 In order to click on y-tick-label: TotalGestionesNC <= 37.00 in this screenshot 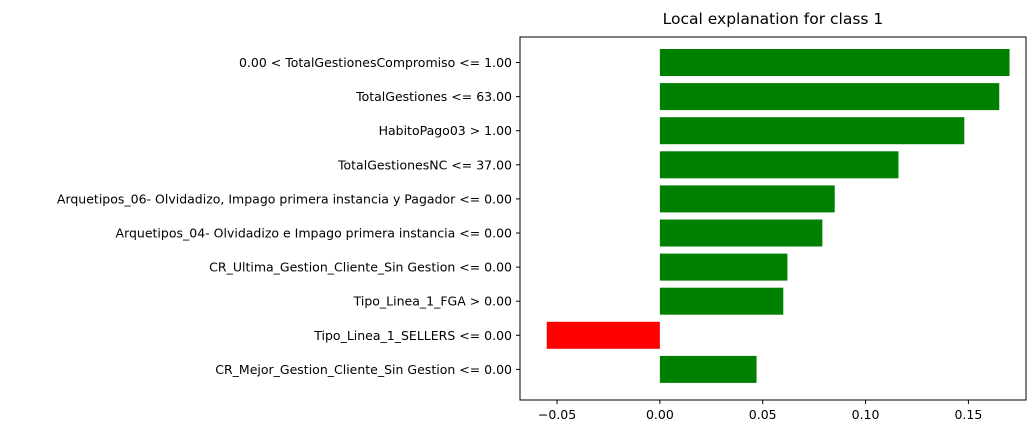, I will do `click(424, 164)`.